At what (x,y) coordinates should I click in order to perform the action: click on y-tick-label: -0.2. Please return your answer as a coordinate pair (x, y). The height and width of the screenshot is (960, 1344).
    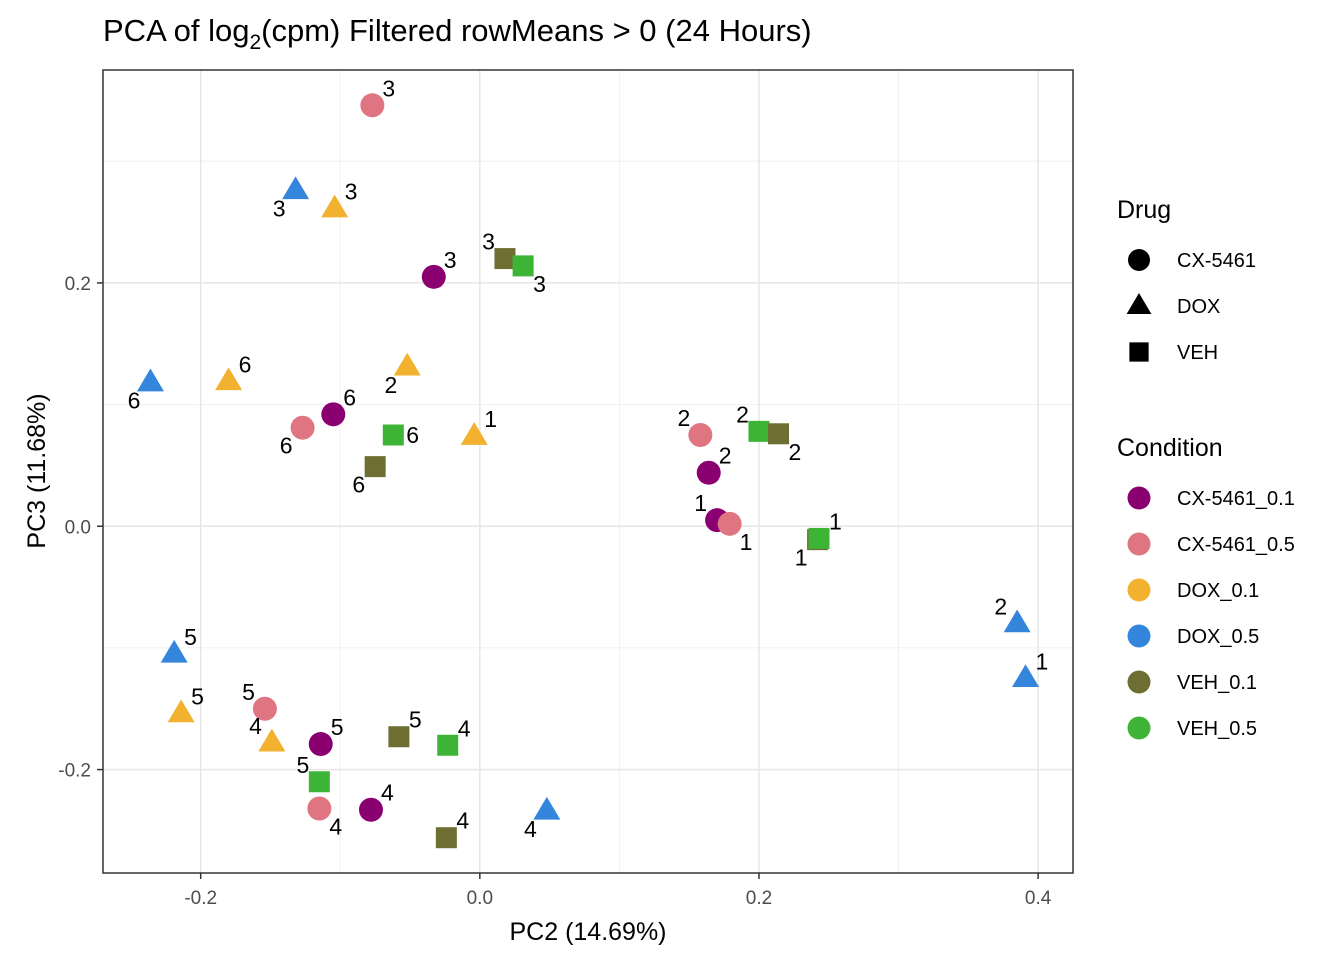
    Looking at the image, I should click on (74, 771).